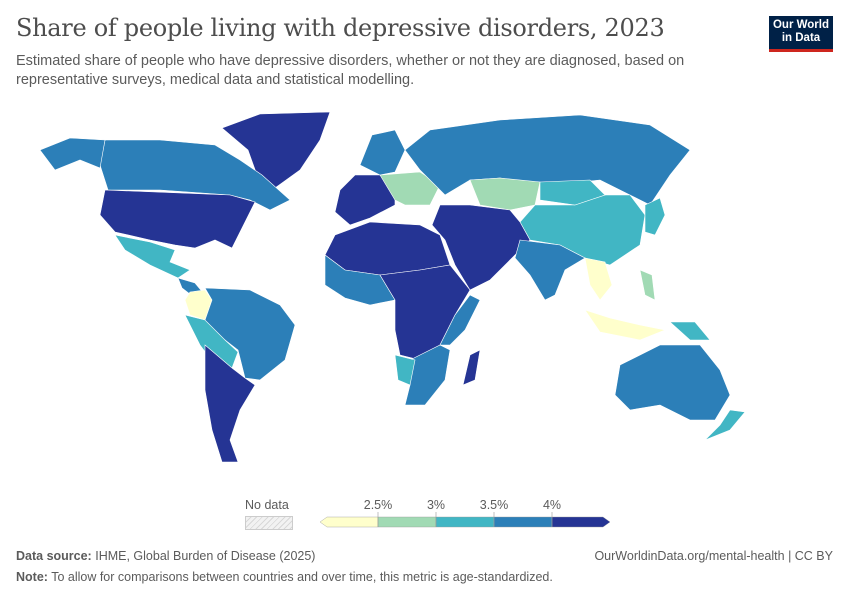 Image resolution: width=850 pixels, height=600 pixels. Describe the element at coordinates (598, 279) in the screenshot. I see `region-southeast-asia` at that location.